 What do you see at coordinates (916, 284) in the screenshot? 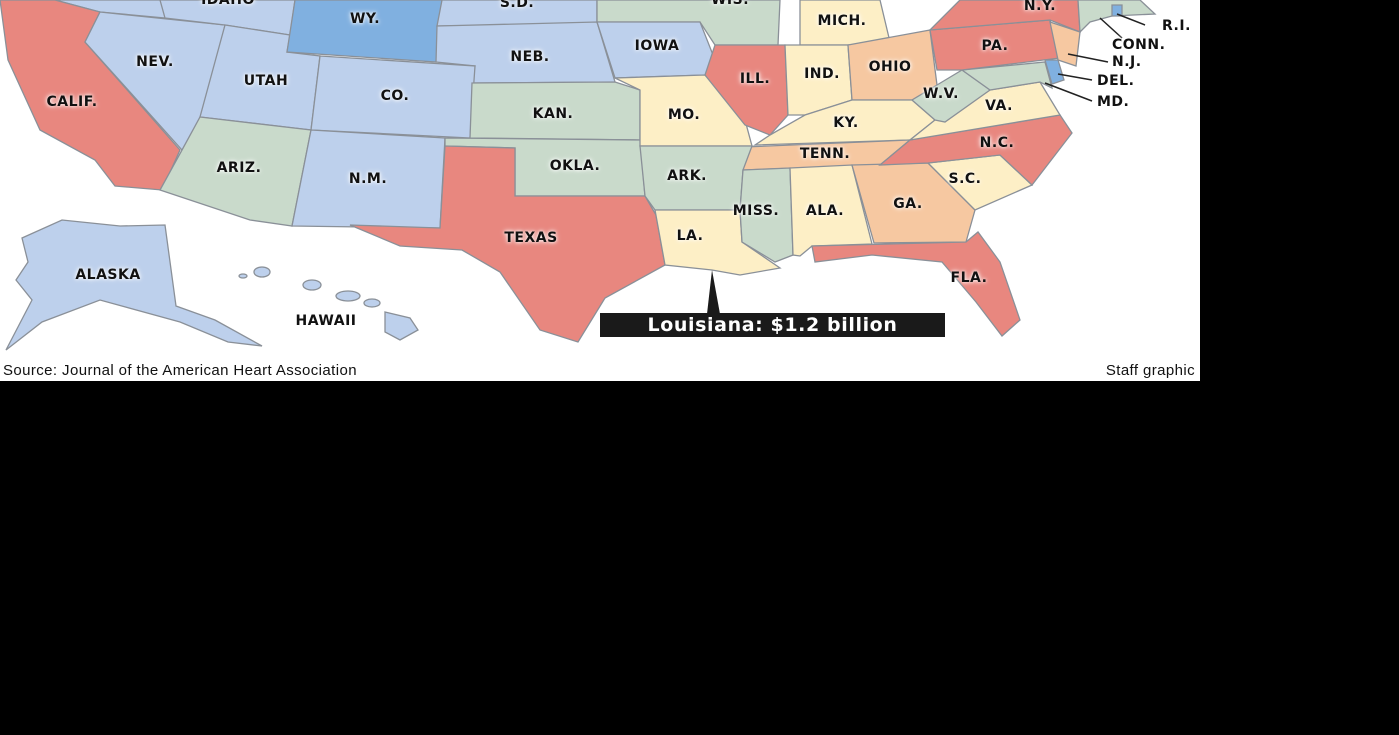
I see `state-fla` at bounding box center [916, 284].